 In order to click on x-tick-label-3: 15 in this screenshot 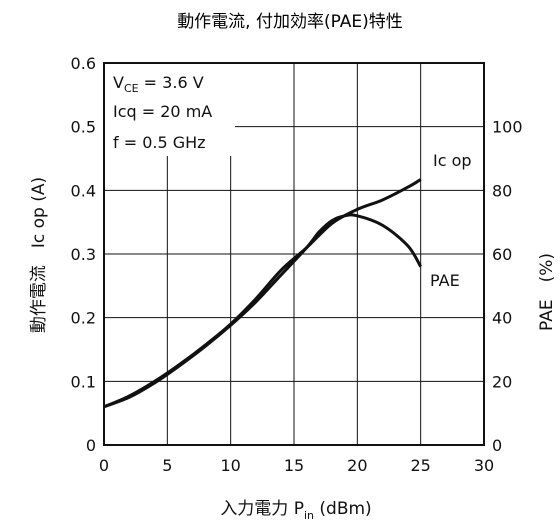, I will do `click(294, 465)`.